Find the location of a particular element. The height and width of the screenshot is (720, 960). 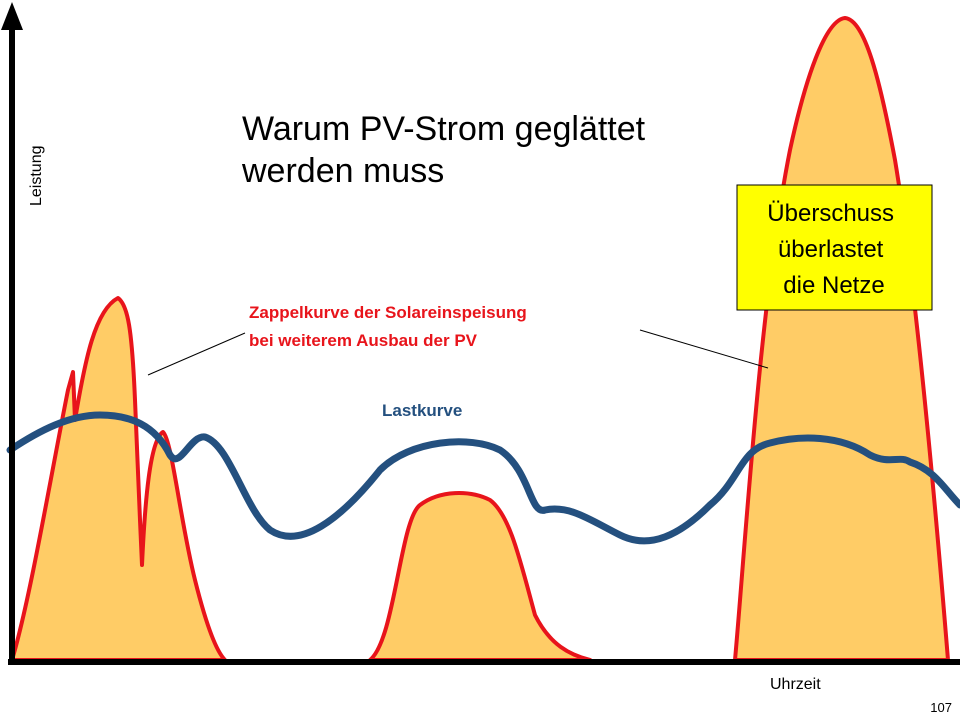

title-line: werden muss is located at coordinates (342, 171).